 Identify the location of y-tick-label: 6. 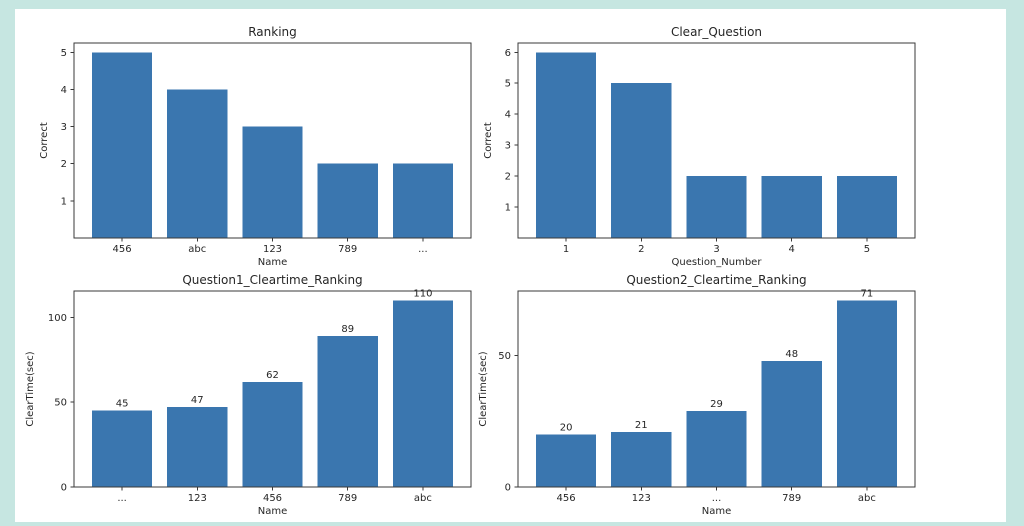
(508, 53).